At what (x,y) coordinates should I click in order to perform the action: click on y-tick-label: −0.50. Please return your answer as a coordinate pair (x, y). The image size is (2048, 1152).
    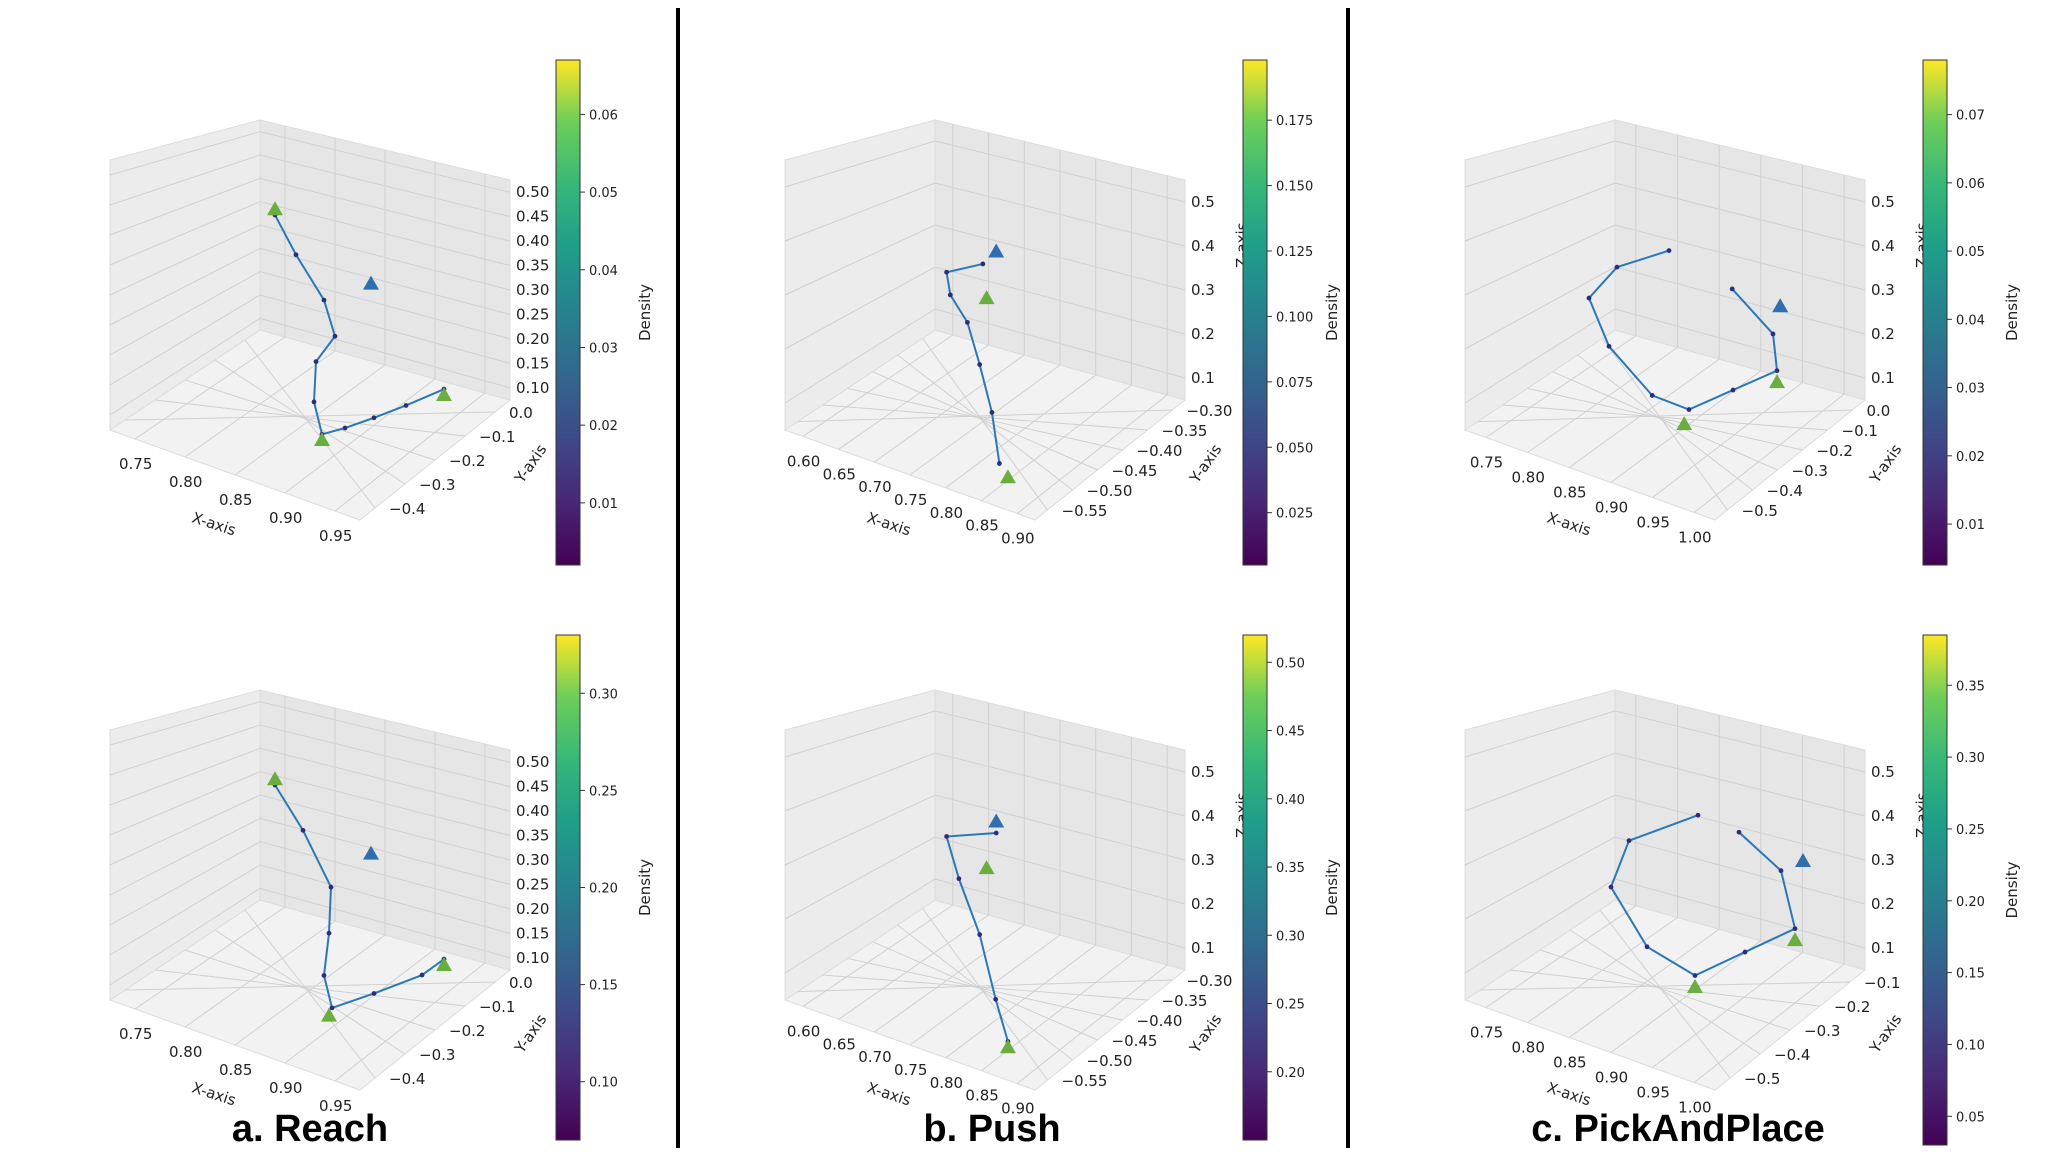
    Looking at the image, I should click on (1110, 491).